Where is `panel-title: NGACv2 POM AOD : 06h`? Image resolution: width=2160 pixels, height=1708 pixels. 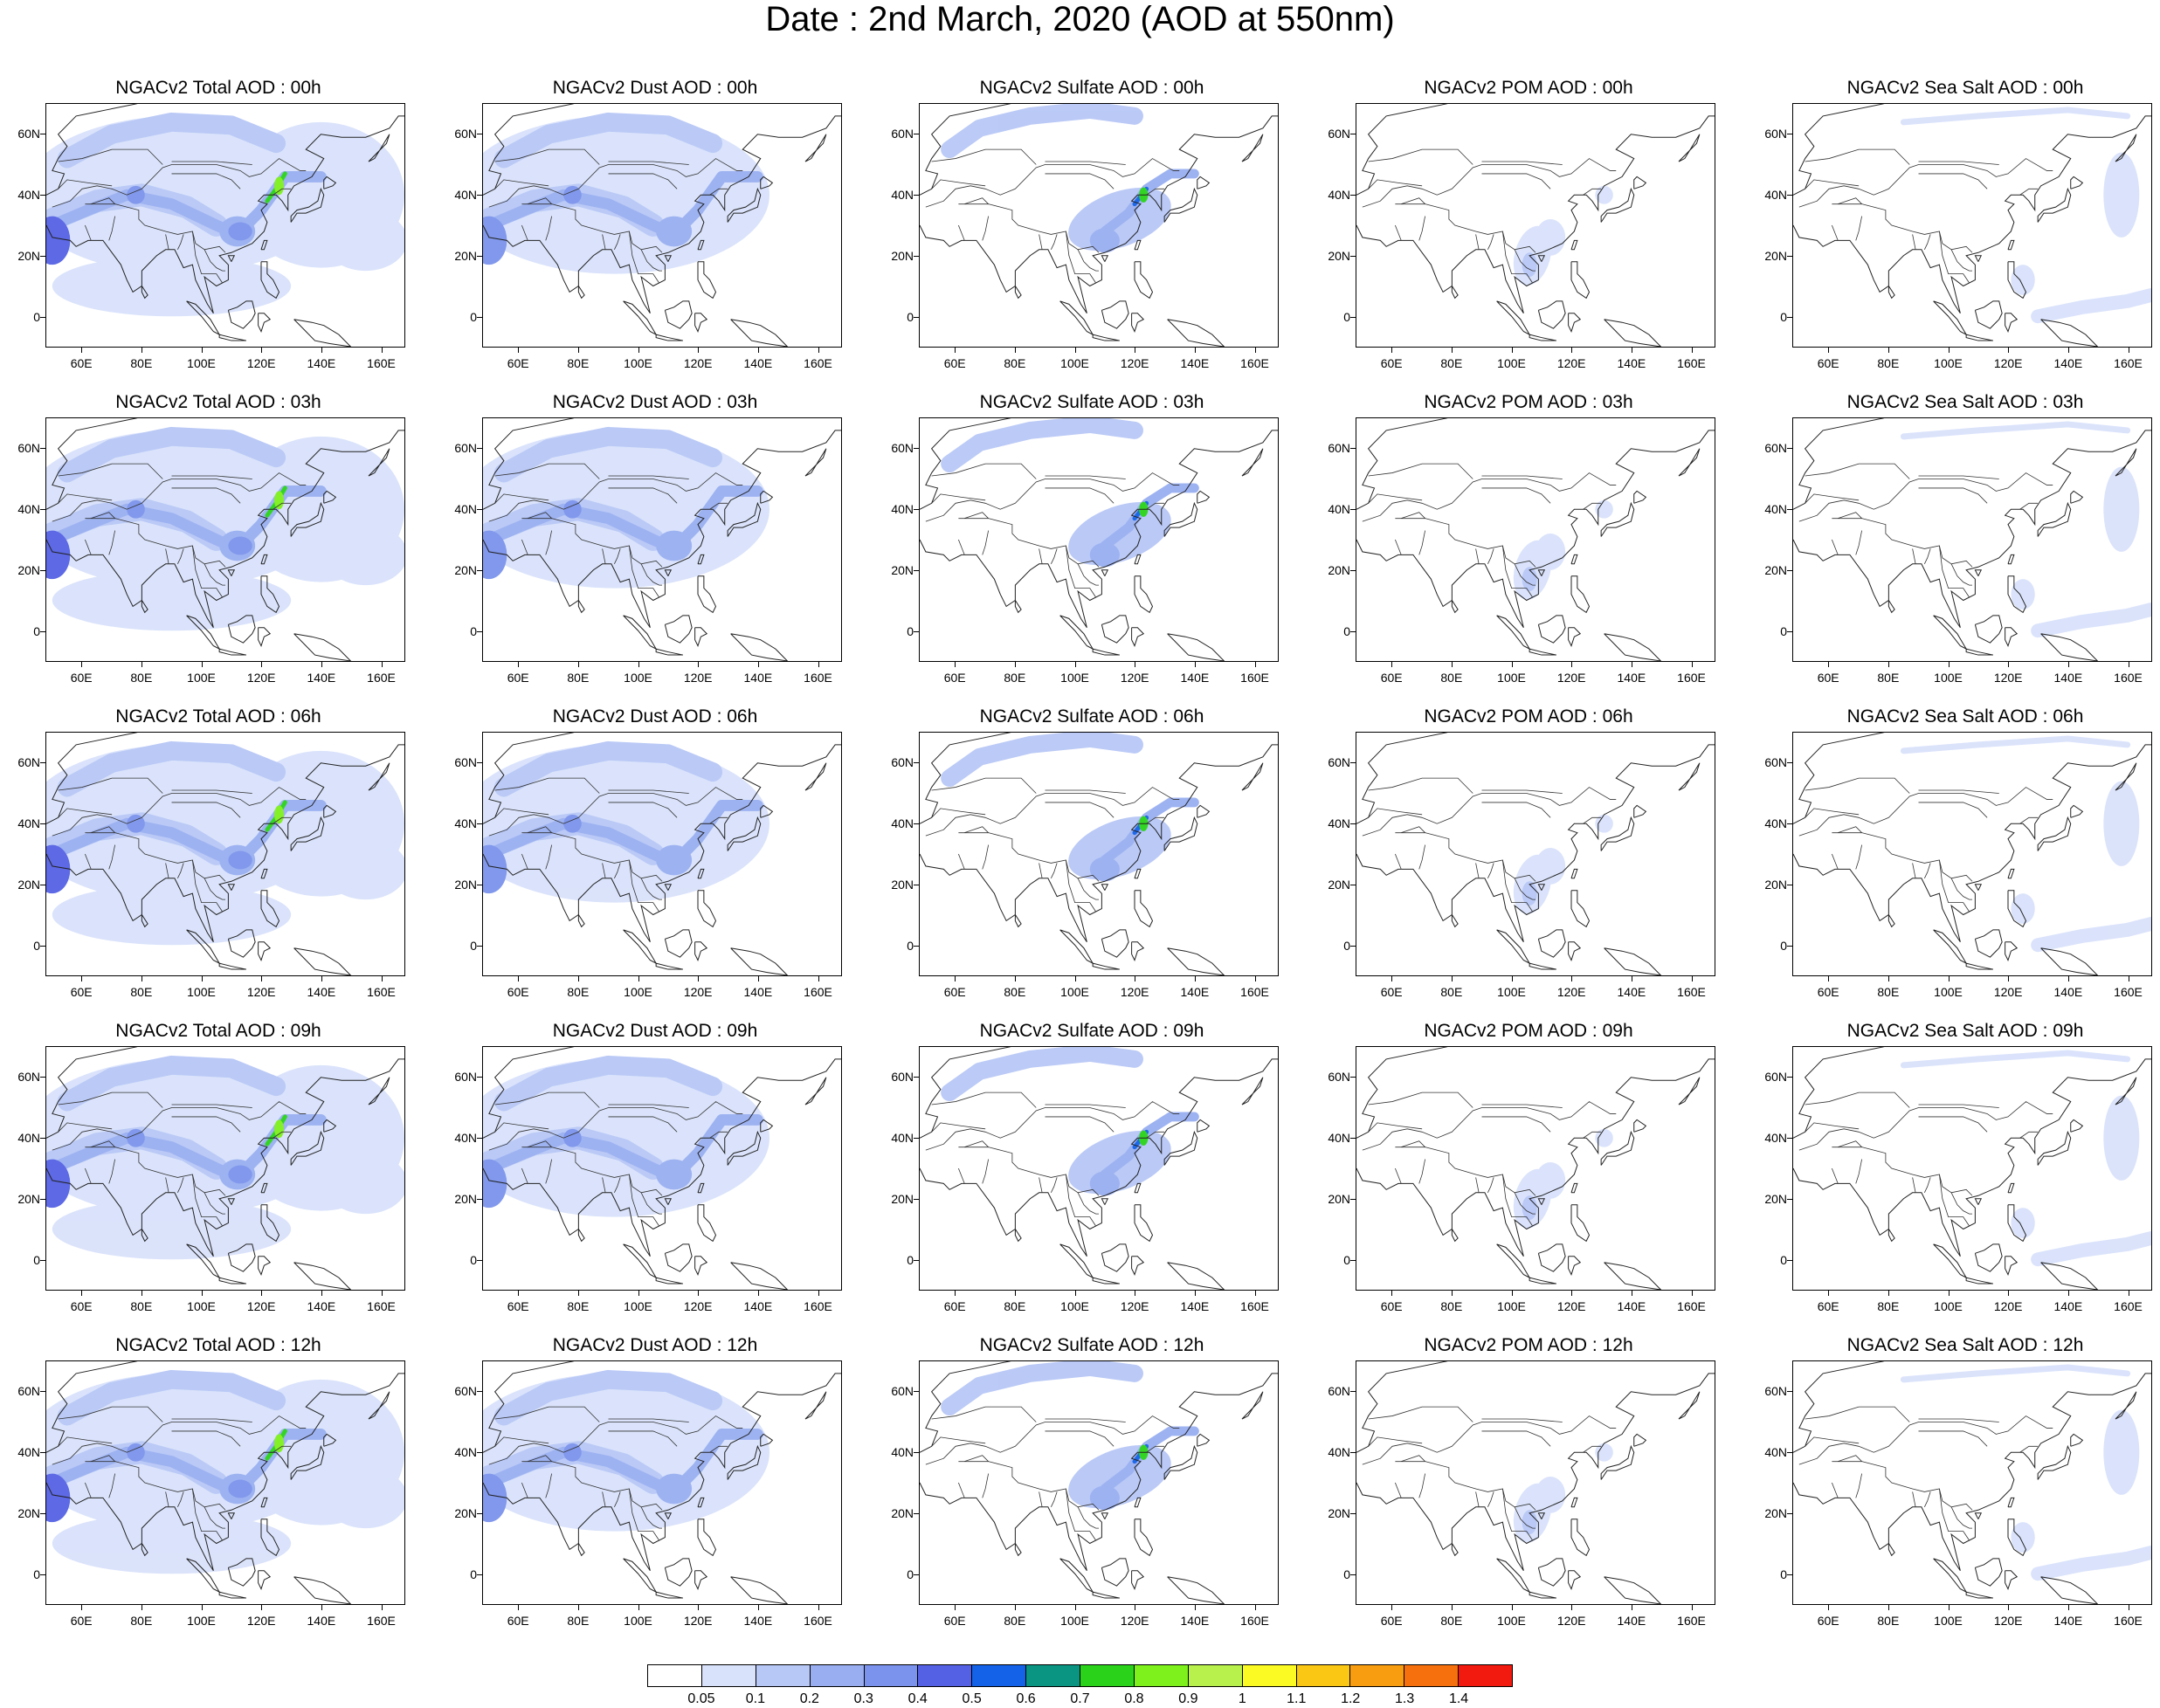
panel-title: NGACv2 POM AOD : 06h is located at coordinates (1528, 716).